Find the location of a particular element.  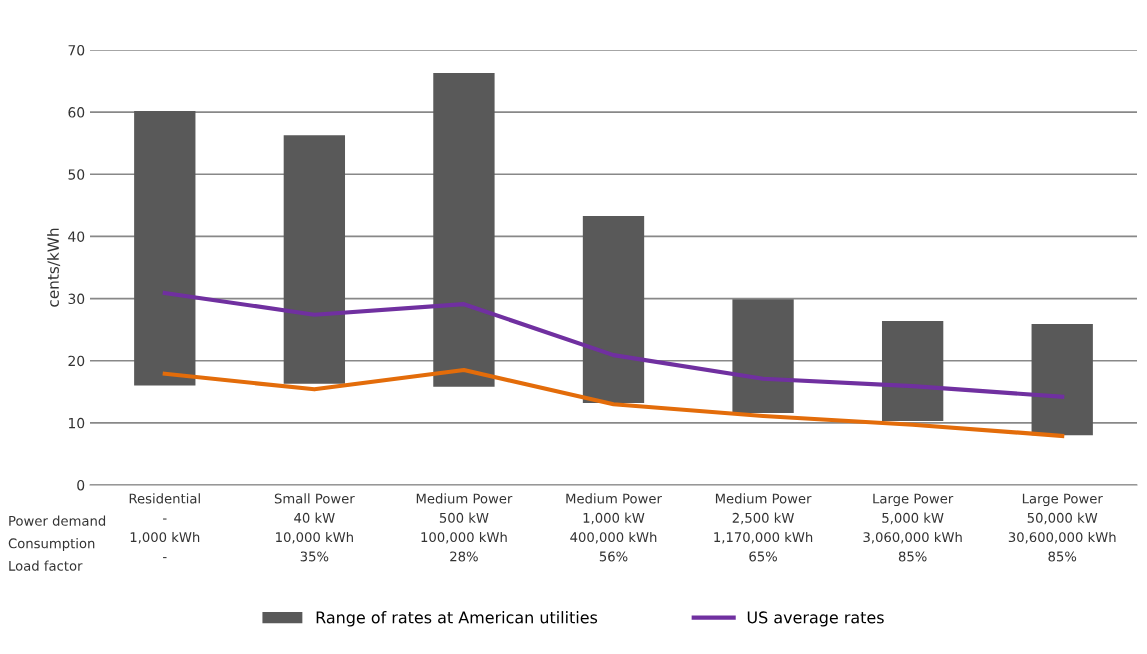

x-tick-label: Large Power 5,000 kW 3,060,000 kWh 85% is located at coordinates (912, 527).